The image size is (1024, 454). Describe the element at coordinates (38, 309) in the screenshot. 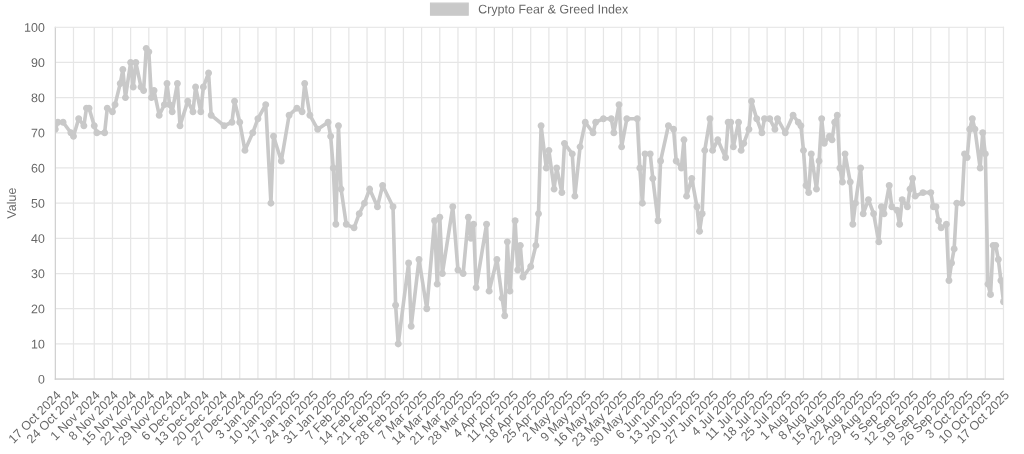

I see `y-tick-label: 20` at that location.